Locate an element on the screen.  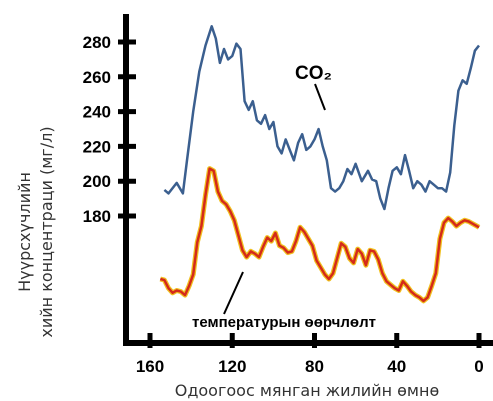
y-axis-title-line-2: хийн концентраци (мг/л) is located at coordinates (46, 231).